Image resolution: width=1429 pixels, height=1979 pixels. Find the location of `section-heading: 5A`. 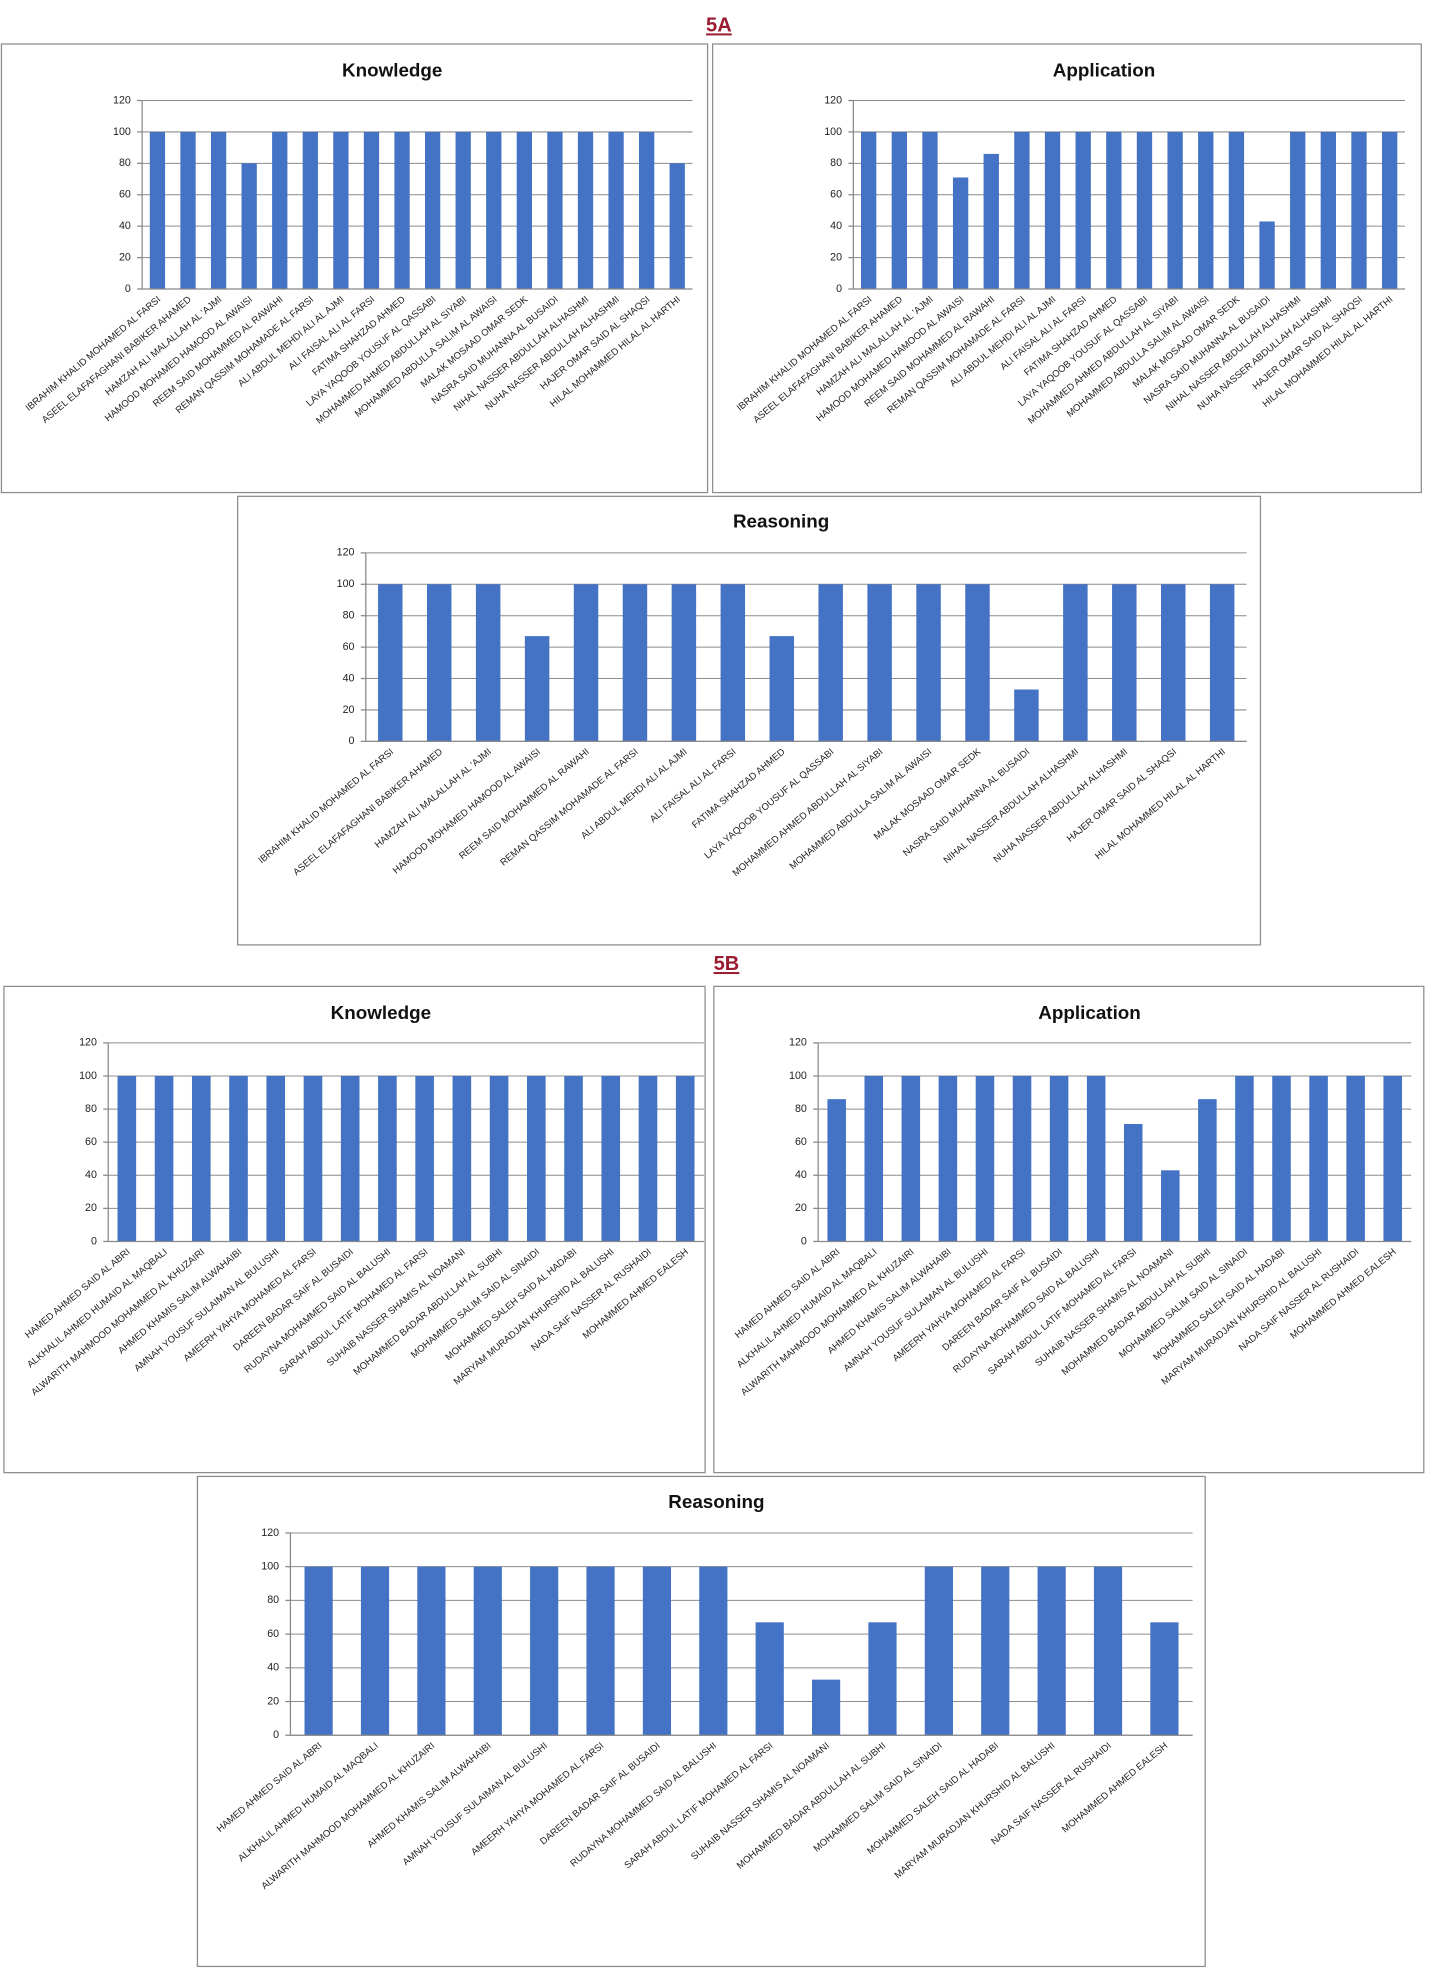

section-heading: 5A is located at coordinates (719, 25).